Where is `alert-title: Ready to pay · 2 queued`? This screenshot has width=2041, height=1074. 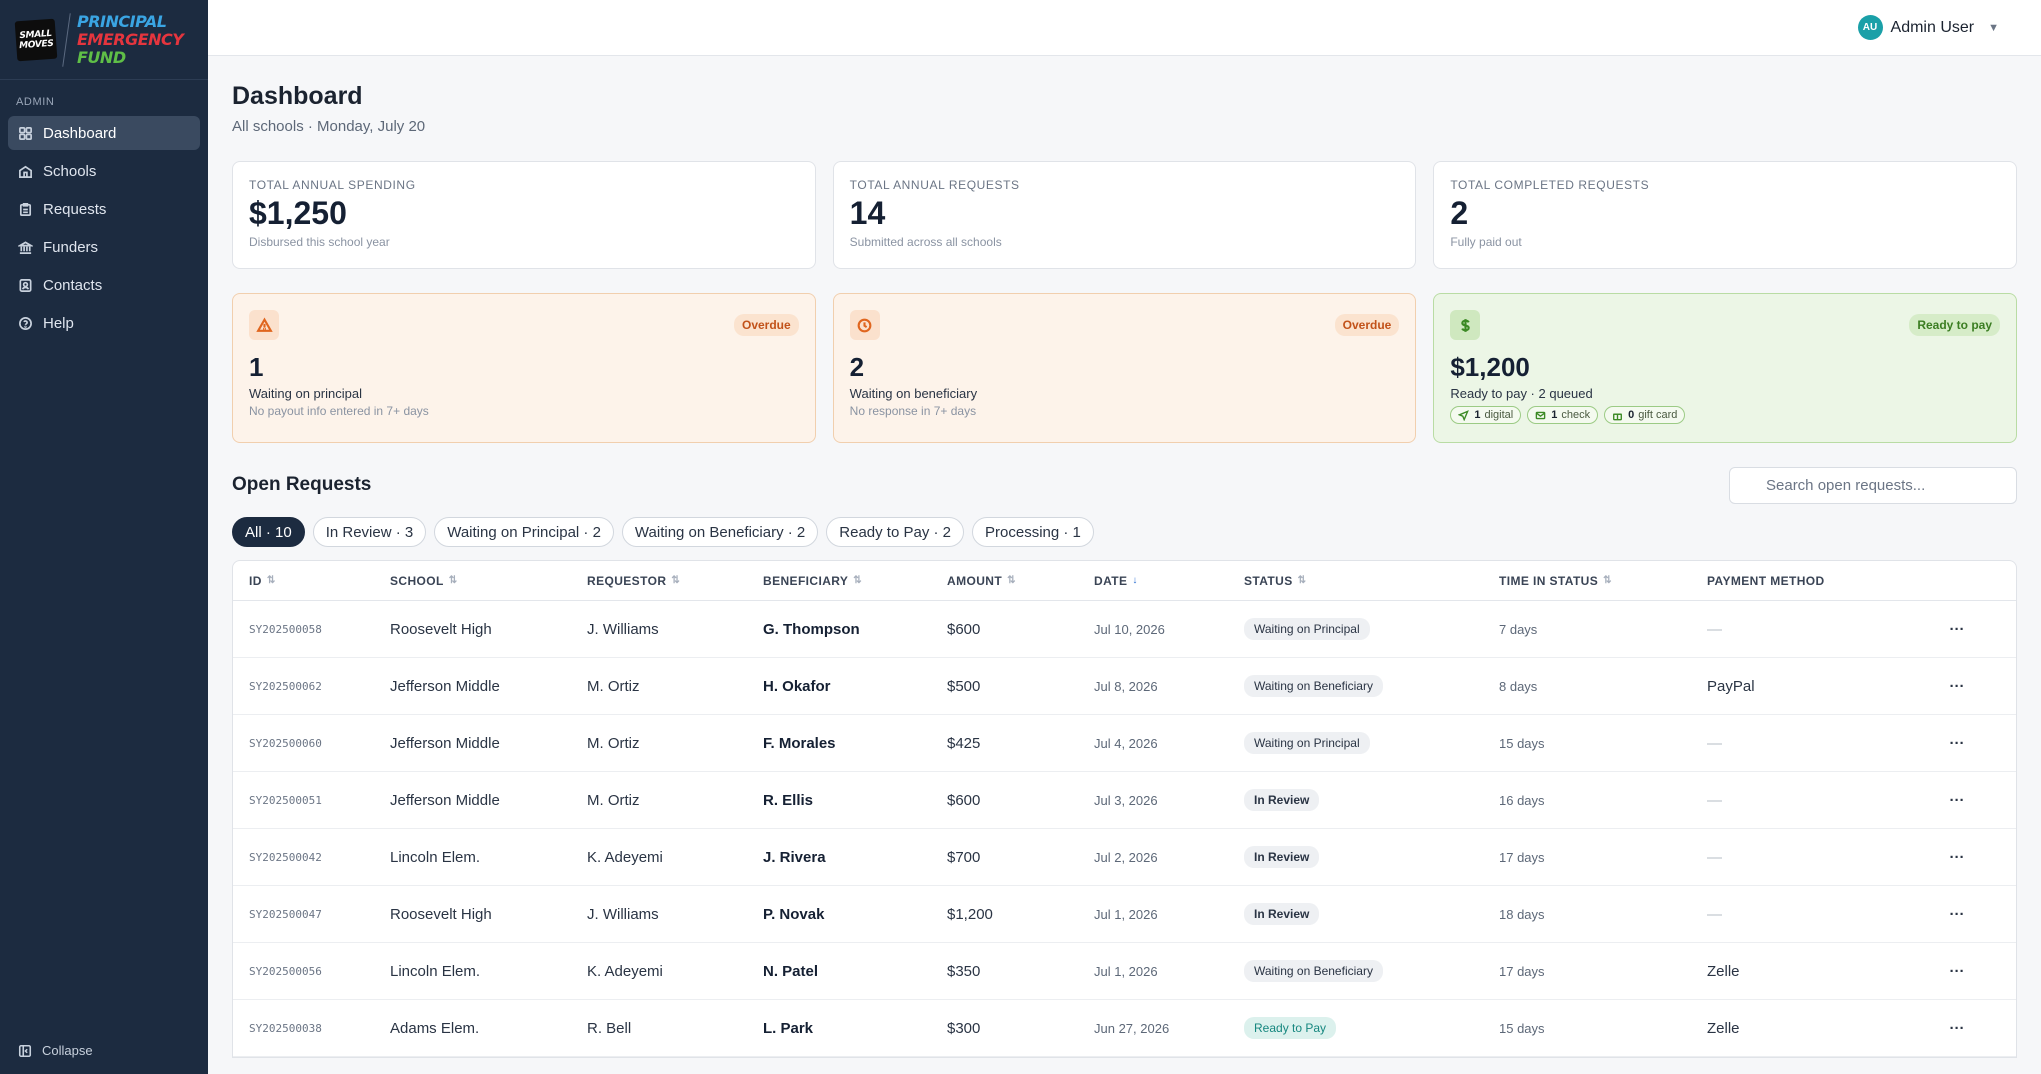 alert-title: Ready to pay · 2 queued is located at coordinates (1521, 393).